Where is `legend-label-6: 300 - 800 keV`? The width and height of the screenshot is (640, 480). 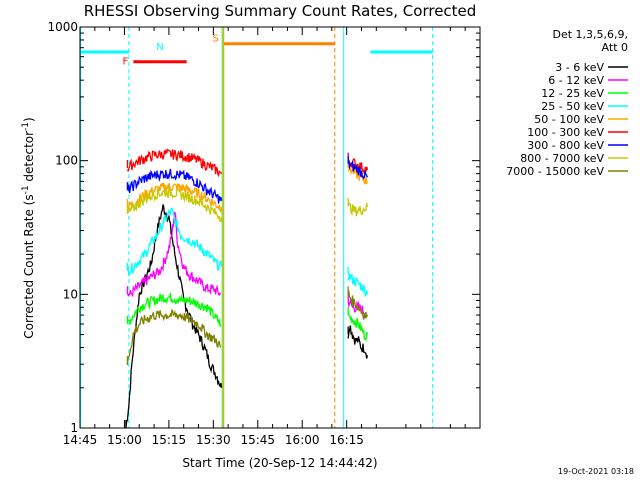
legend-label-6: 300 - 800 keV is located at coordinates (565, 145).